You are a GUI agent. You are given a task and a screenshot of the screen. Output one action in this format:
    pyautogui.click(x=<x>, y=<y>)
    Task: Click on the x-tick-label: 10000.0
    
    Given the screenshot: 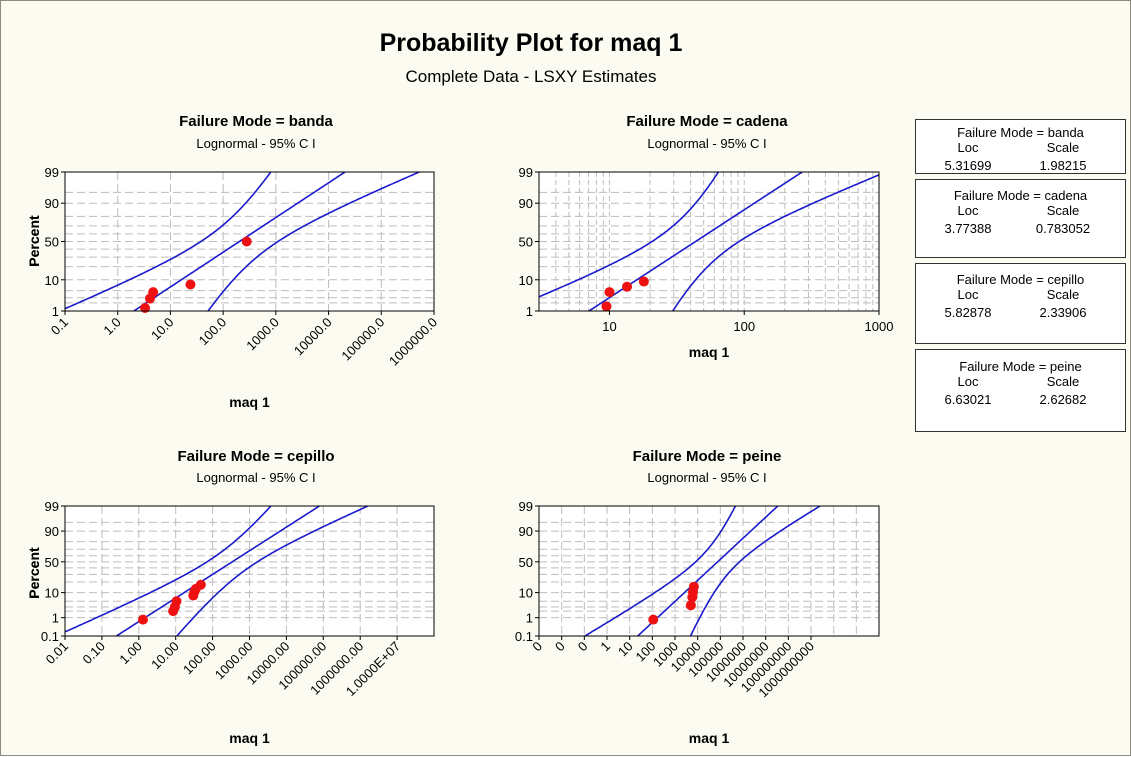 What is the action you would take?
    pyautogui.click(x=313, y=337)
    